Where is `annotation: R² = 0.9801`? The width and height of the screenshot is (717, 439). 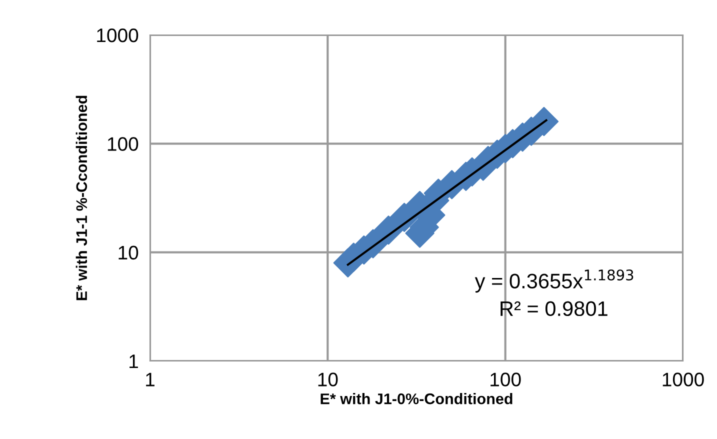 annotation: R² = 0.9801 is located at coordinates (554, 308).